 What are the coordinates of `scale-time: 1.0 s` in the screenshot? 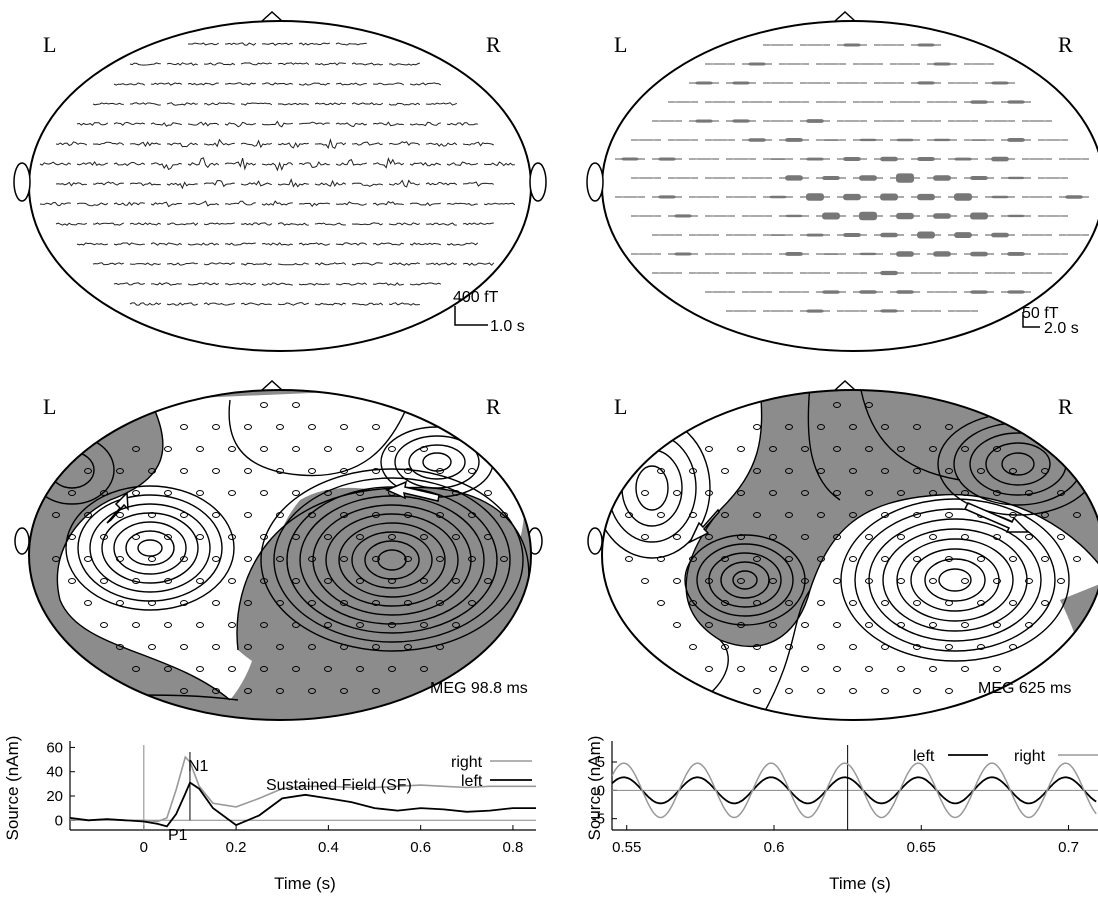 It's located at (507, 326).